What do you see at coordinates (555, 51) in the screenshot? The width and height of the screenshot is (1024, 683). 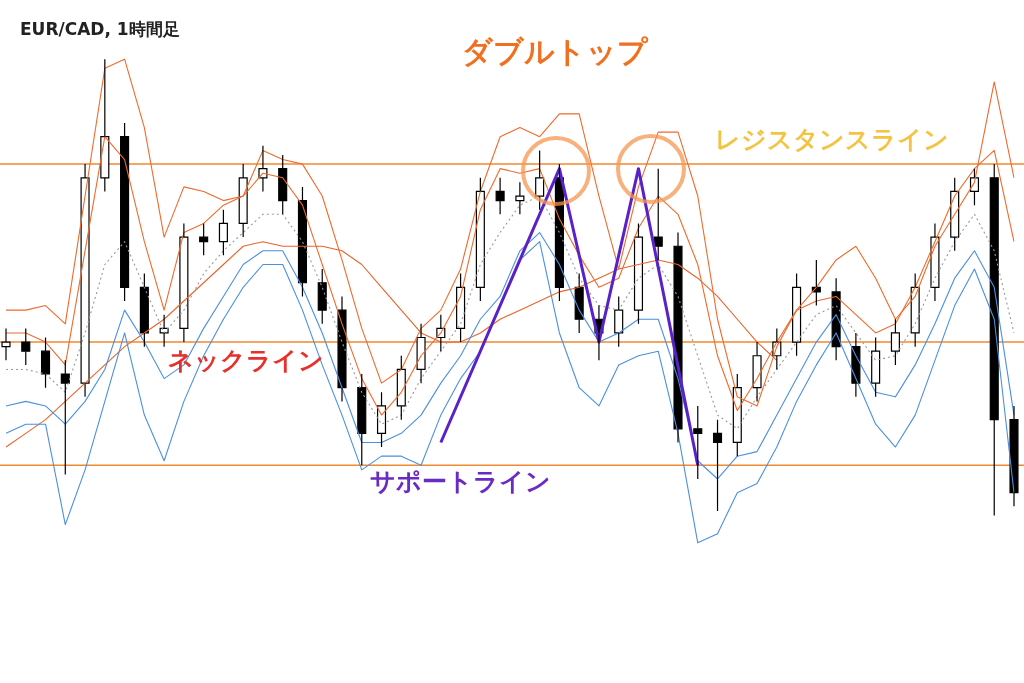 I see `chart-title: ダブルトップ` at bounding box center [555, 51].